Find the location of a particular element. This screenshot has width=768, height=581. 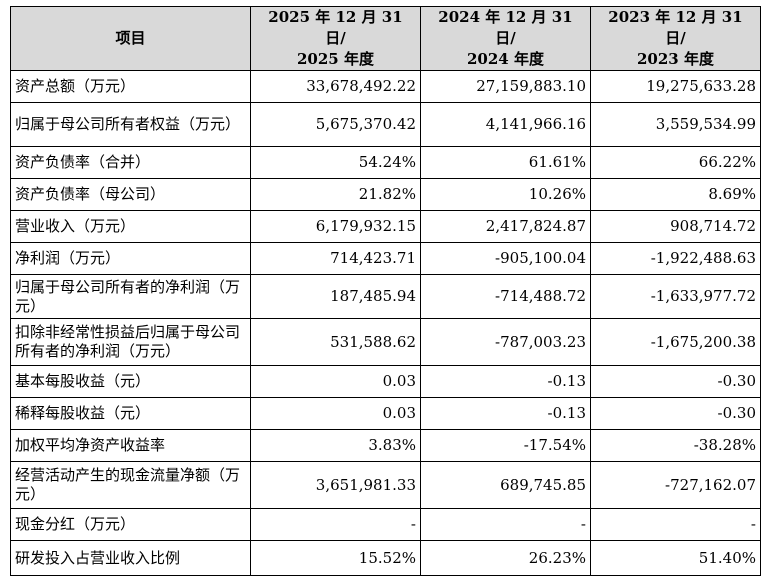

header-2024-year: 2024 年度 is located at coordinates (505, 59).